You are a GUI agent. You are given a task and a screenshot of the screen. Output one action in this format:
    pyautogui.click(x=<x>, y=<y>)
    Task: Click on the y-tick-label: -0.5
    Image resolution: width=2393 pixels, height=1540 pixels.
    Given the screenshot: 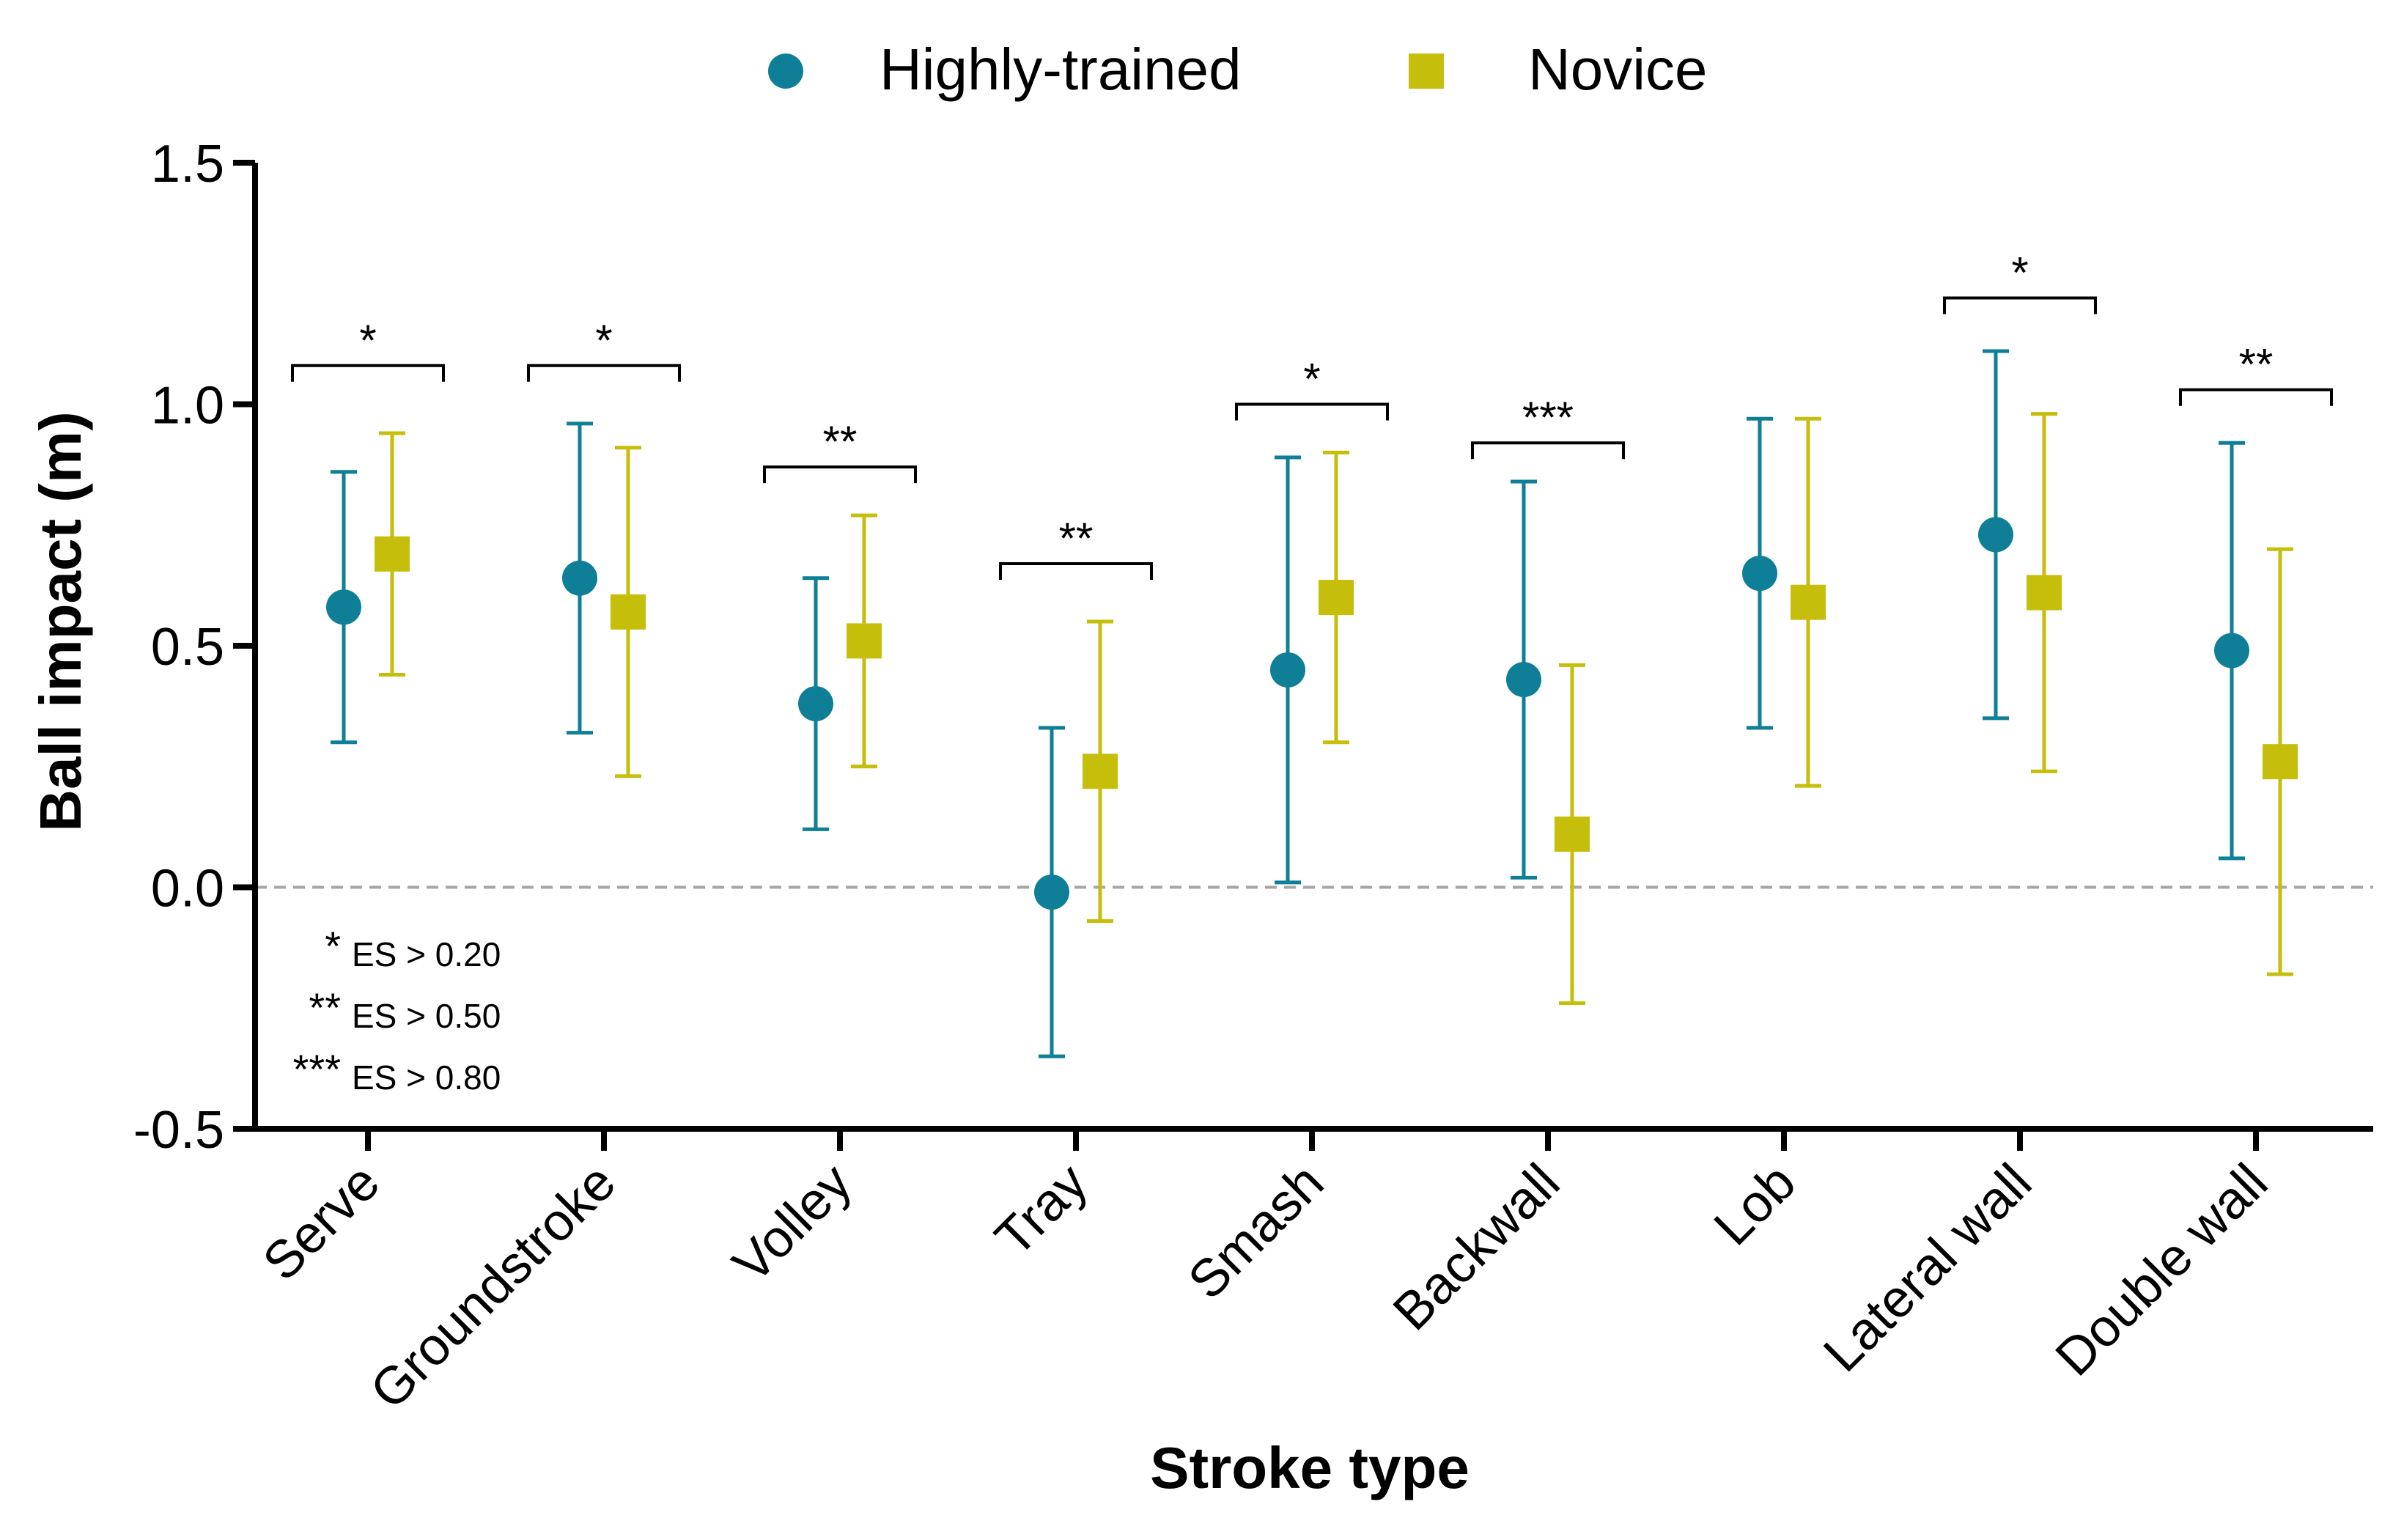 What is the action you would take?
    pyautogui.click(x=178, y=1130)
    